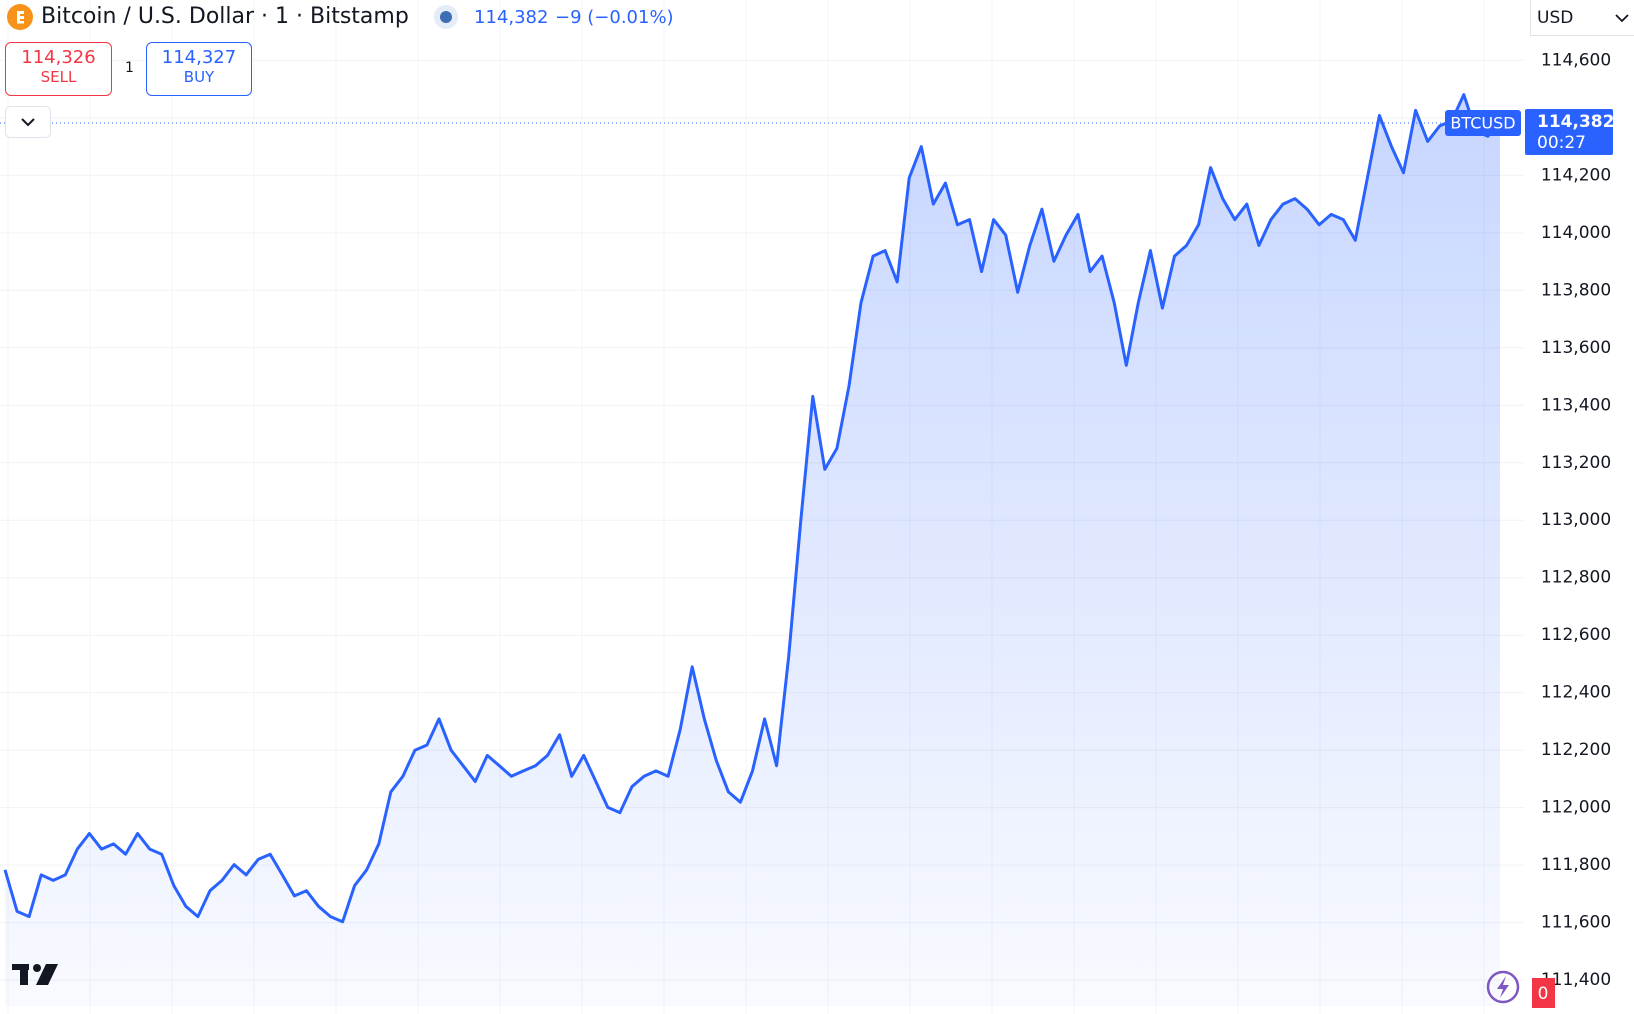 The width and height of the screenshot is (1634, 1014). I want to click on symbol-tag-bg, so click(1483, 123).